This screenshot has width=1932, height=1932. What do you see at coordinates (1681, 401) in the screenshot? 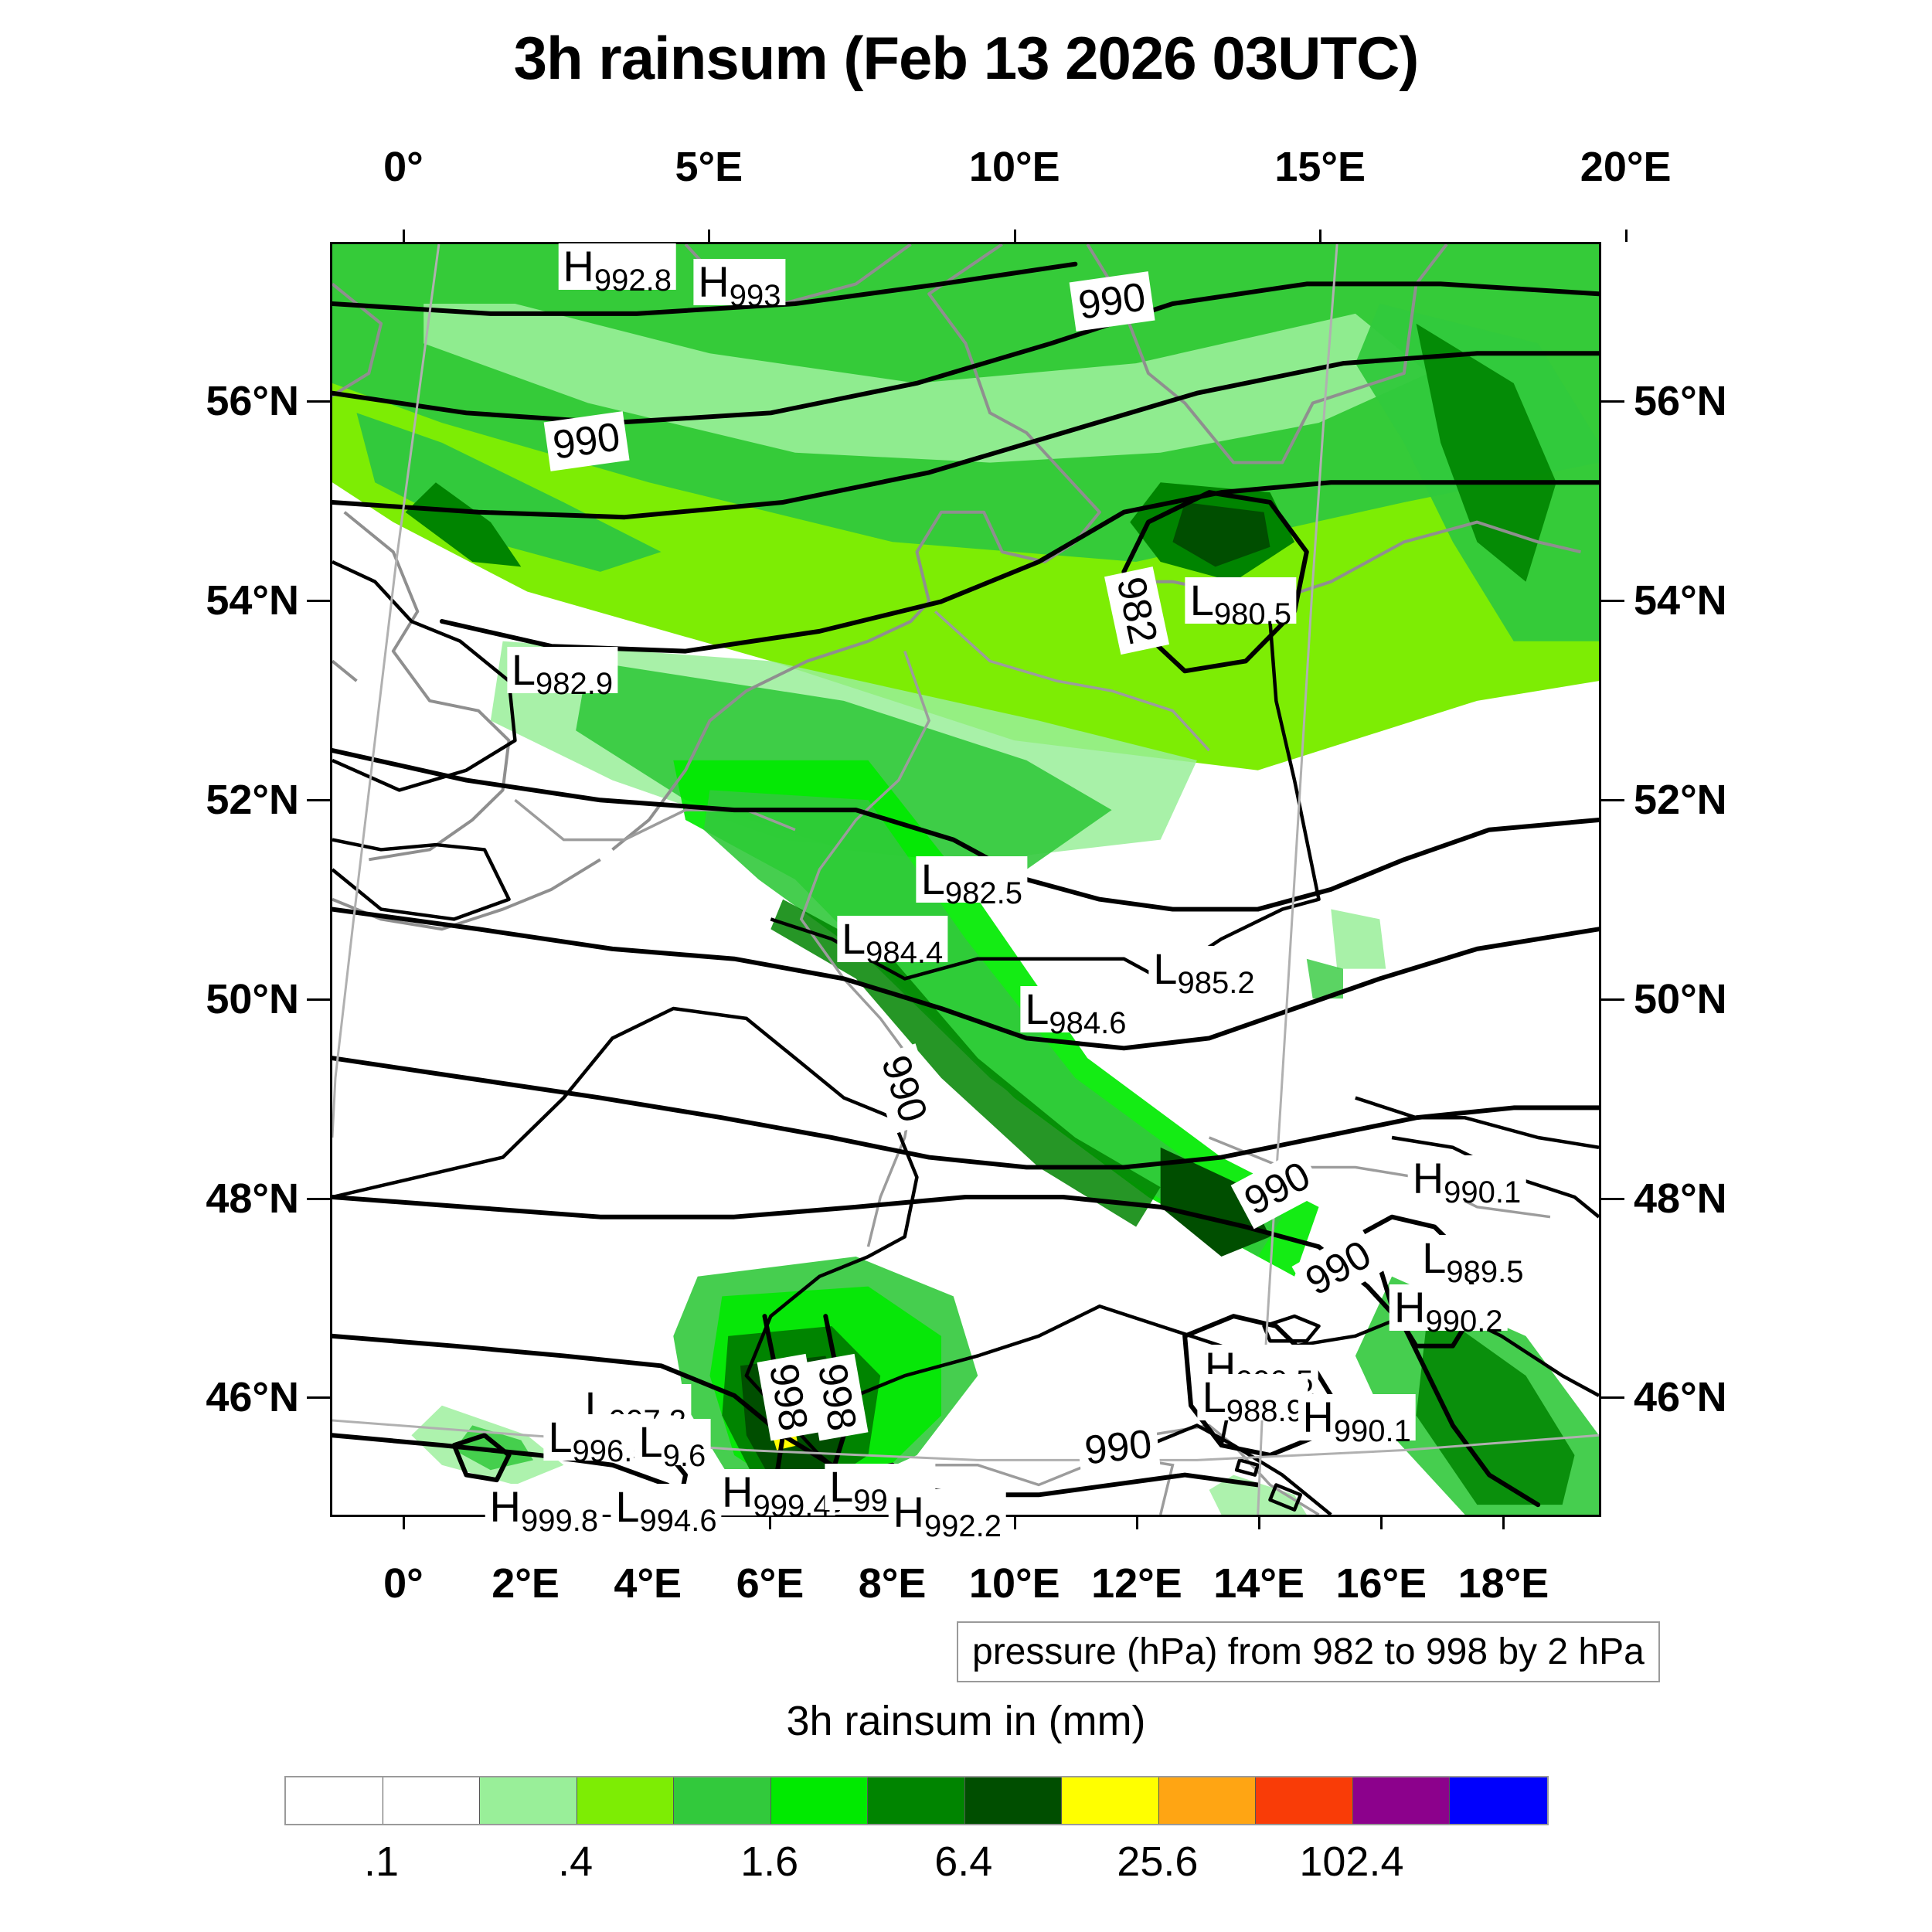
I see `y-tick-right-0: 56°N` at bounding box center [1681, 401].